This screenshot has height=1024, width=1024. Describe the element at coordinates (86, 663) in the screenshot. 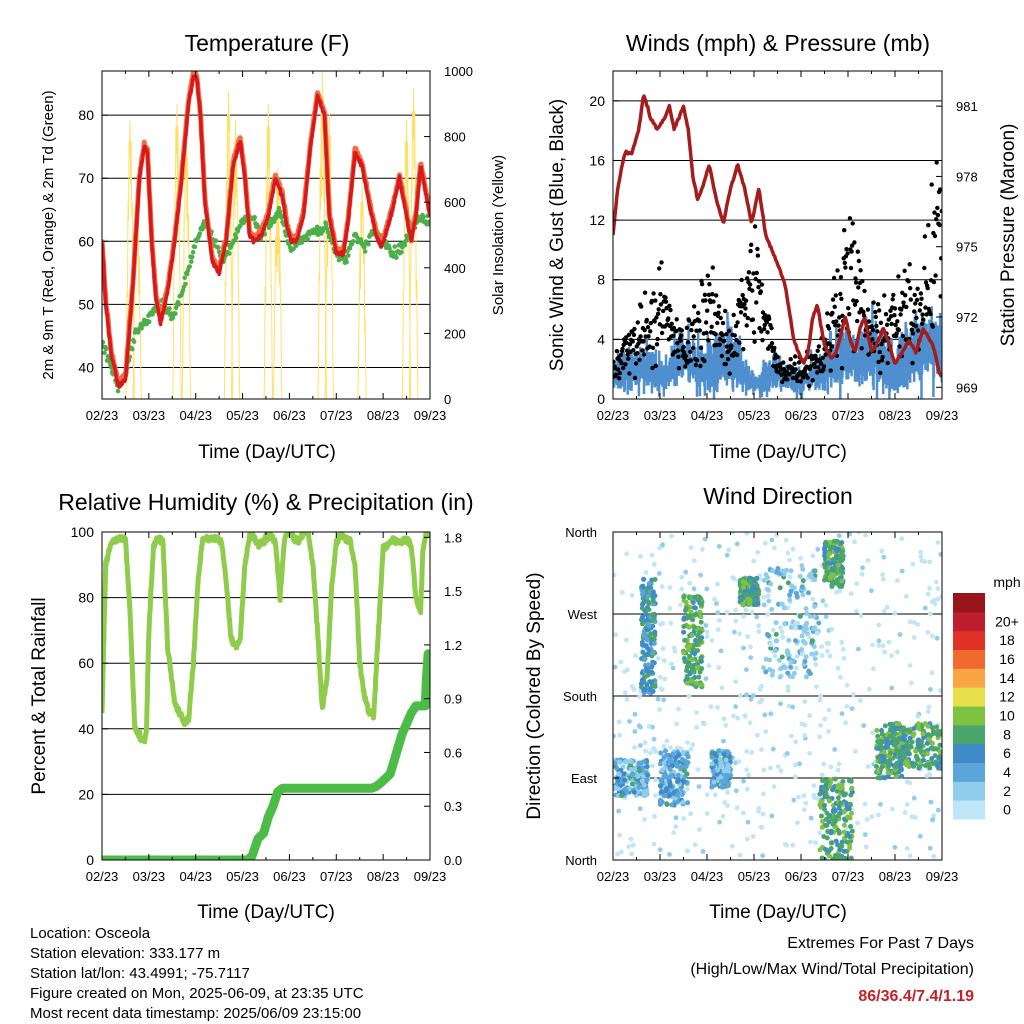

I see `humidity-y-tick-label: 60` at that location.